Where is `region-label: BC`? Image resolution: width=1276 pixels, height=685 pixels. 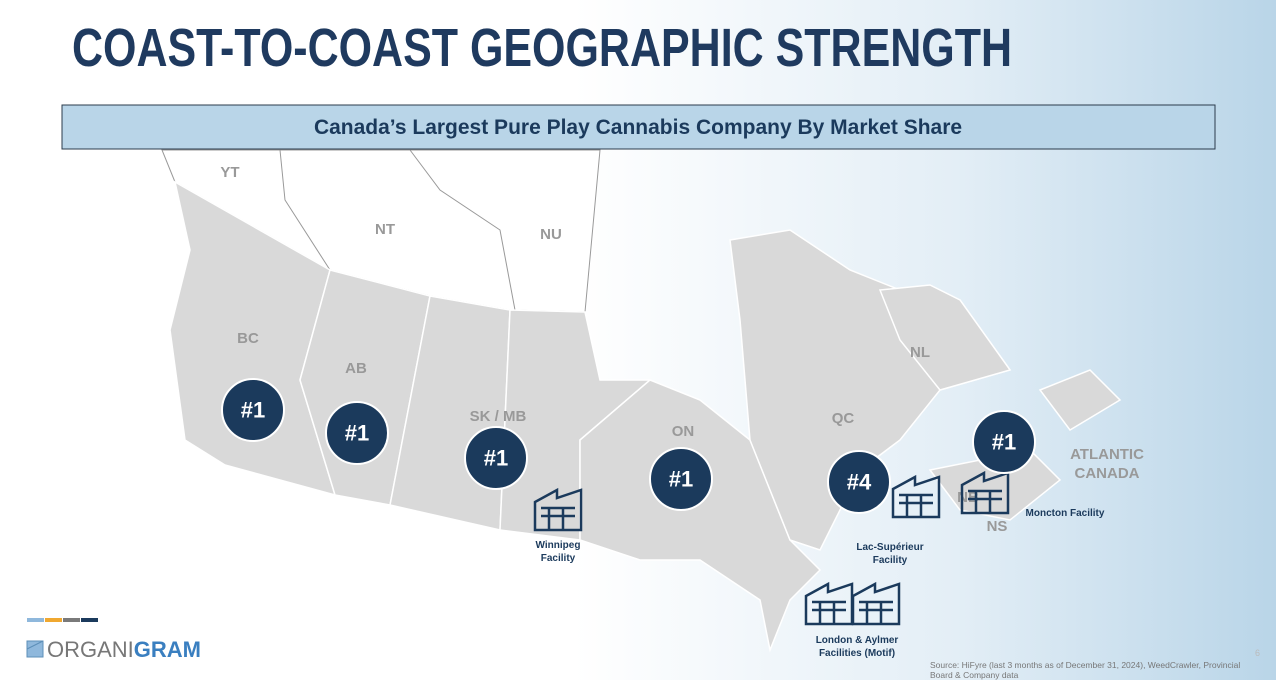 region-label: BC is located at coordinates (248, 338).